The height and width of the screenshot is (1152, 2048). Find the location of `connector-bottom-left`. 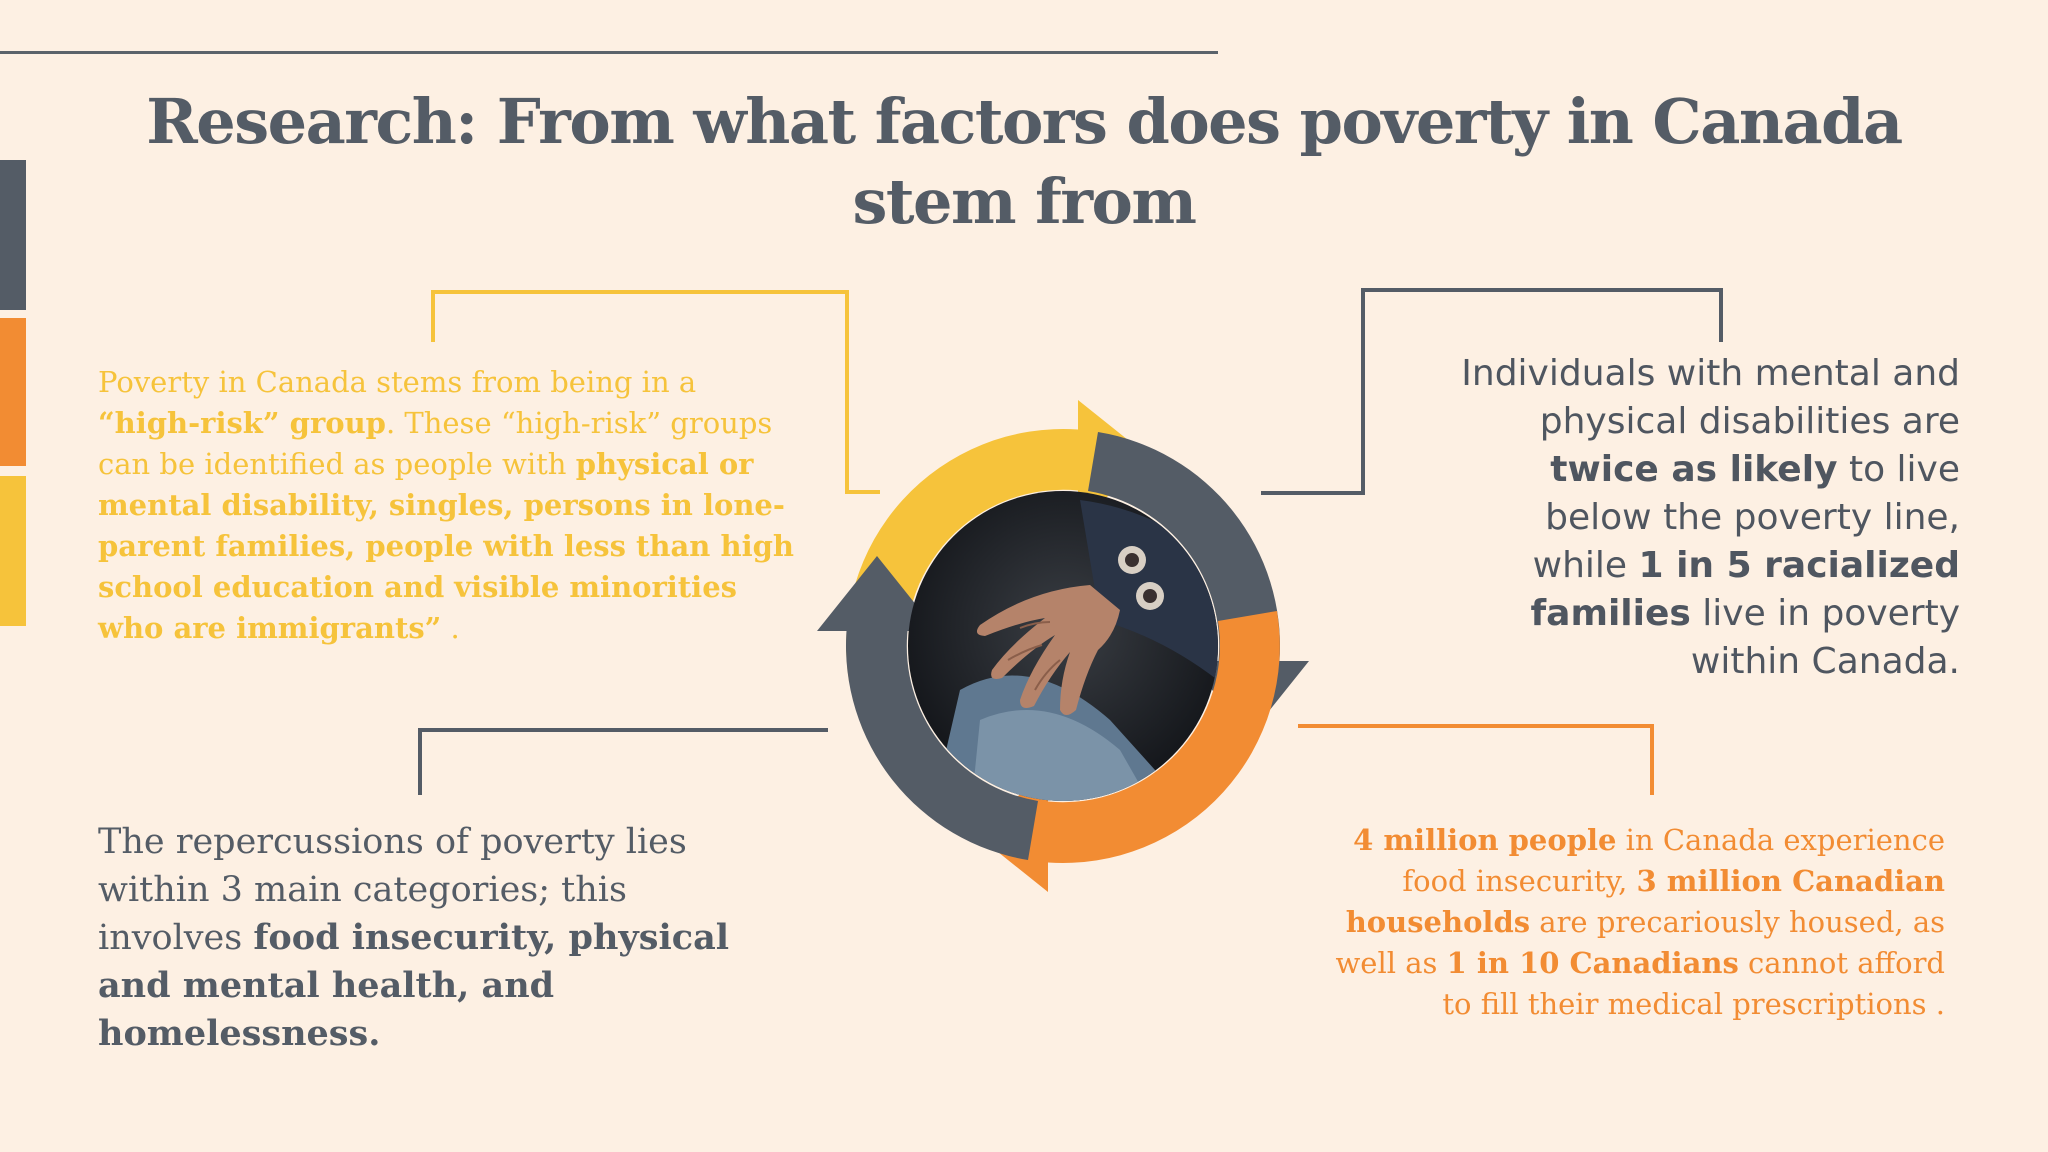

connector-bottom-left is located at coordinates (623, 761).